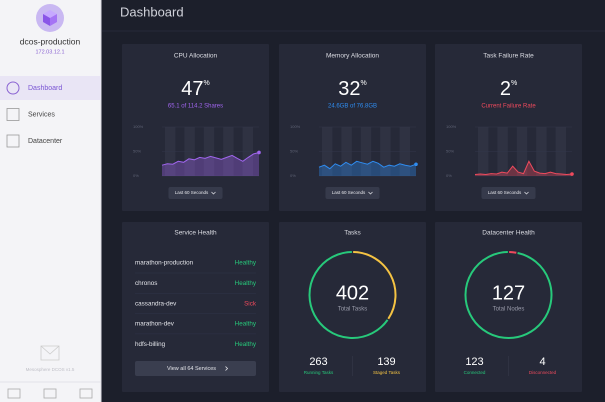 The image size is (605, 402). What do you see at coordinates (191, 369) in the screenshot?
I see `button-label: View all 64 Services` at bounding box center [191, 369].